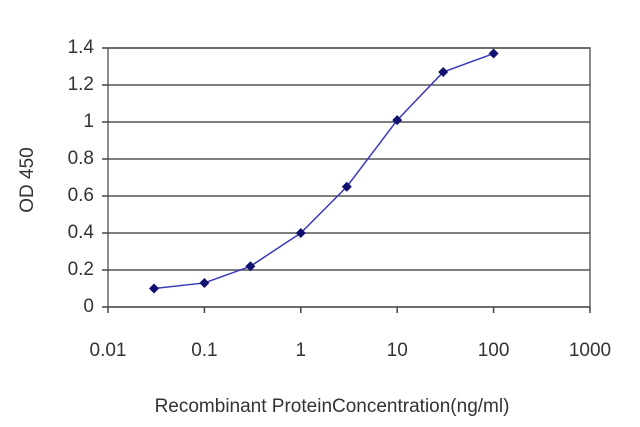  I want to click on x-axis-label: Recombinant ProteinConcentration(ng/ml), so click(332, 406).